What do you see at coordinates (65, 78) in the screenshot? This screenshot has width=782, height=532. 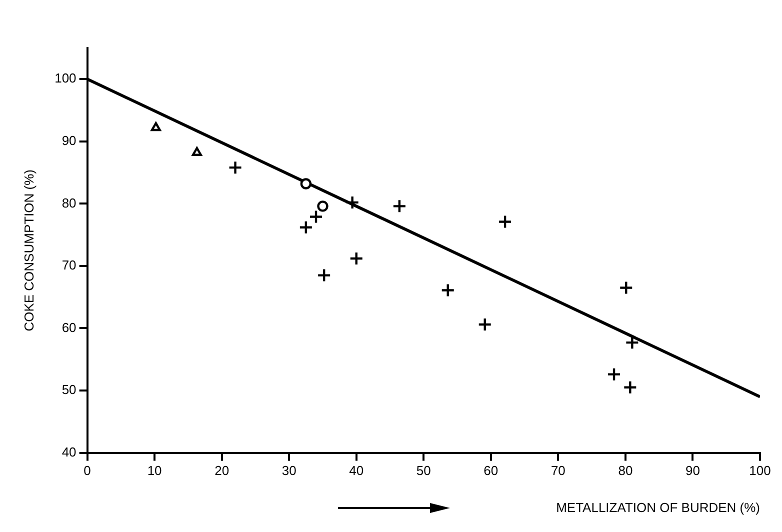 I see `y-tick-label: 100` at bounding box center [65, 78].